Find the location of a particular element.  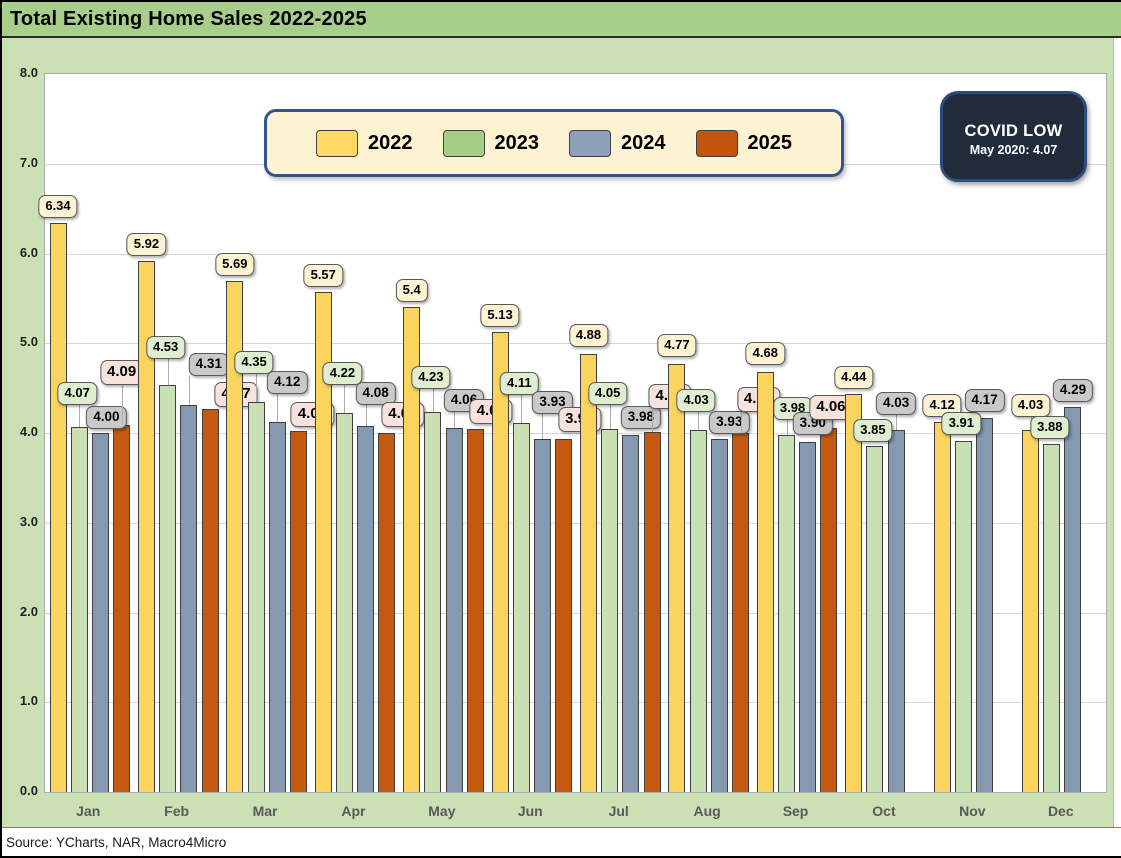

label-leader-2025-jul is located at coordinates (653, 421).